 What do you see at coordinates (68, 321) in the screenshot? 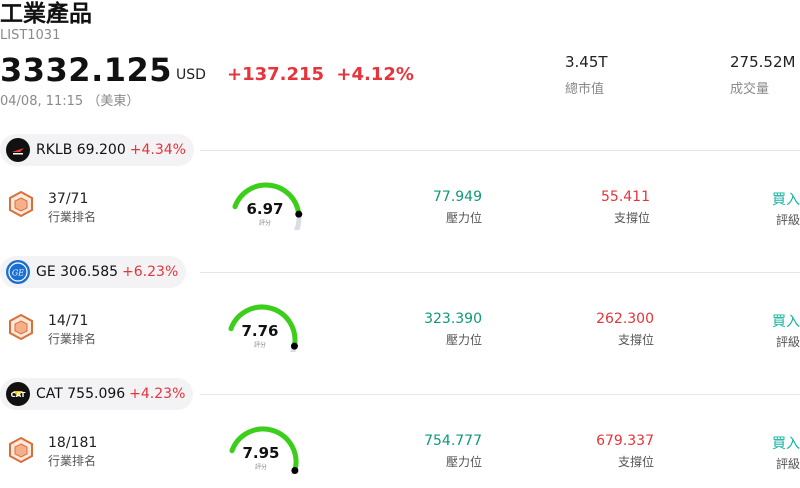
I see `industry-rank: 14/71` at bounding box center [68, 321].